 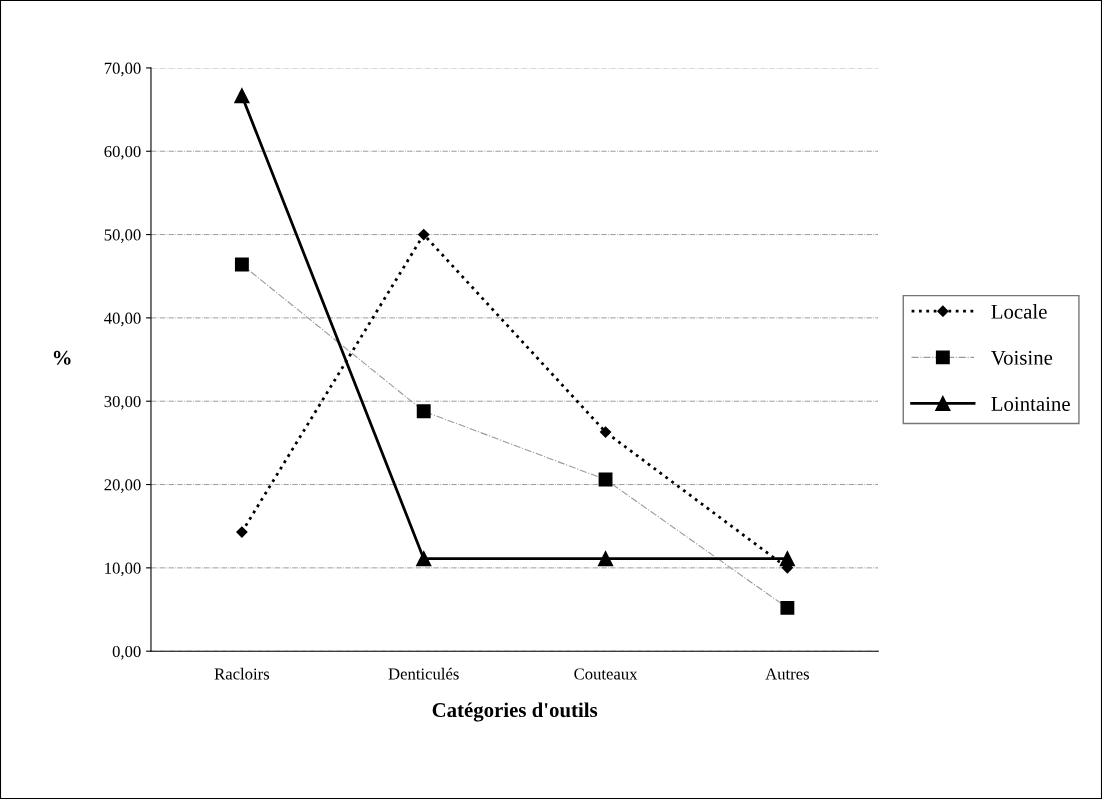 What do you see at coordinates (122, 486) in the screenshot?
I see `y-tick-label: 20,00` at bounding box center [122, 486].